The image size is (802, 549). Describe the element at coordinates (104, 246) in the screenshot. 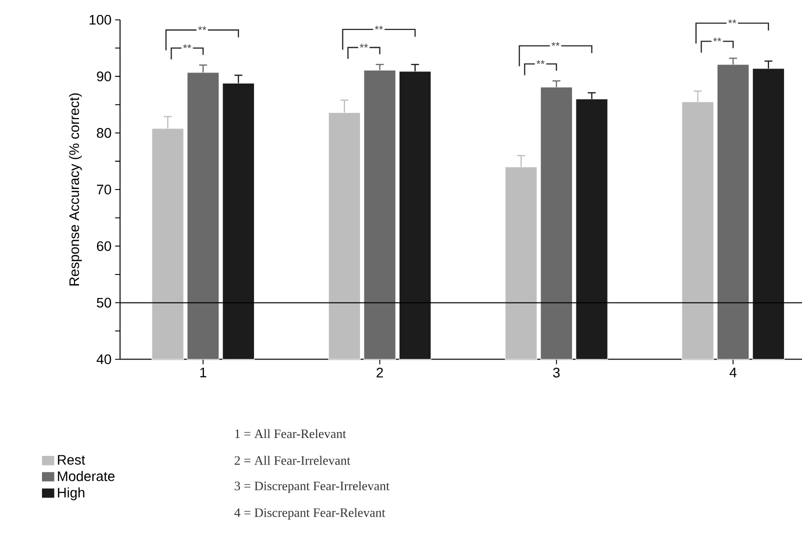

I see `y-tick-label: 60` at that location.